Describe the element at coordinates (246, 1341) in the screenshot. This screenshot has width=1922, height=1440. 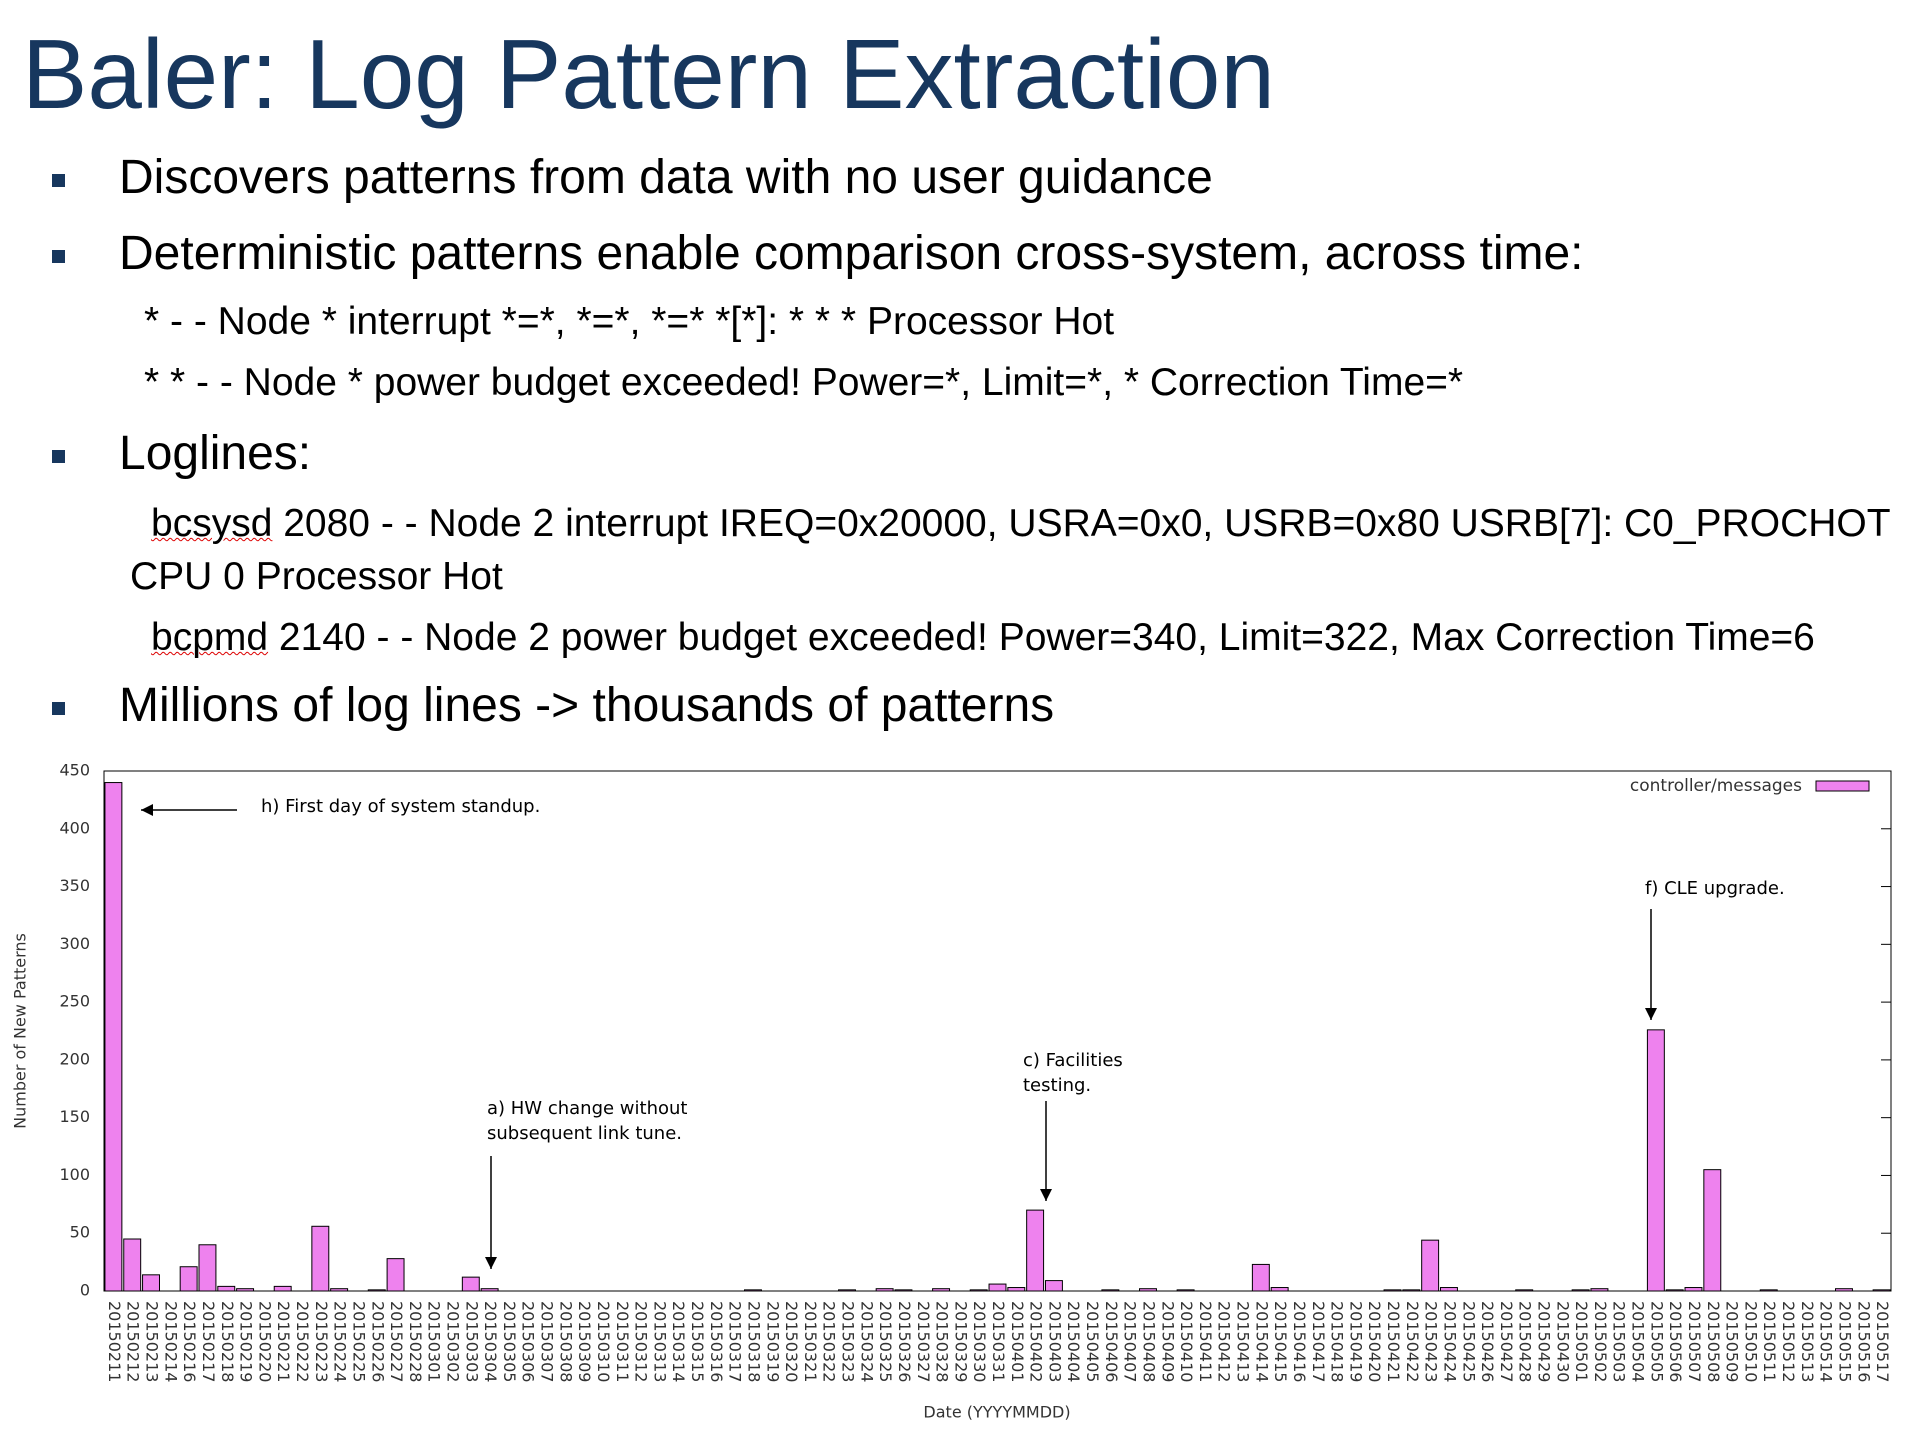
I see `x-tick-label: 20150219` at that location.